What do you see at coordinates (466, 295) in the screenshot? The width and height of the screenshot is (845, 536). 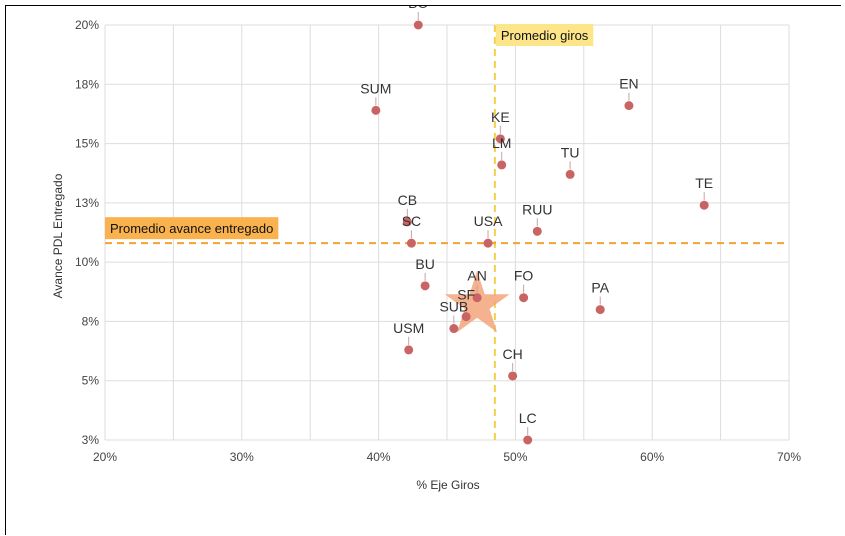 I see `data-point-label: SF` at bounding box center [466, 295].